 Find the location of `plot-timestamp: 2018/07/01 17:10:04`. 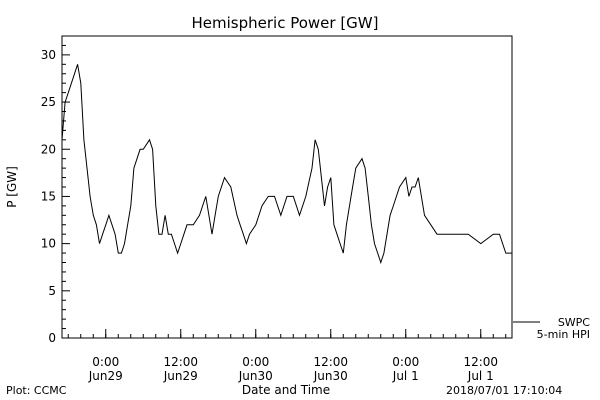

plot-timestamp: 2018/07/01 17:10:04 is located at coordinates (504, 390).